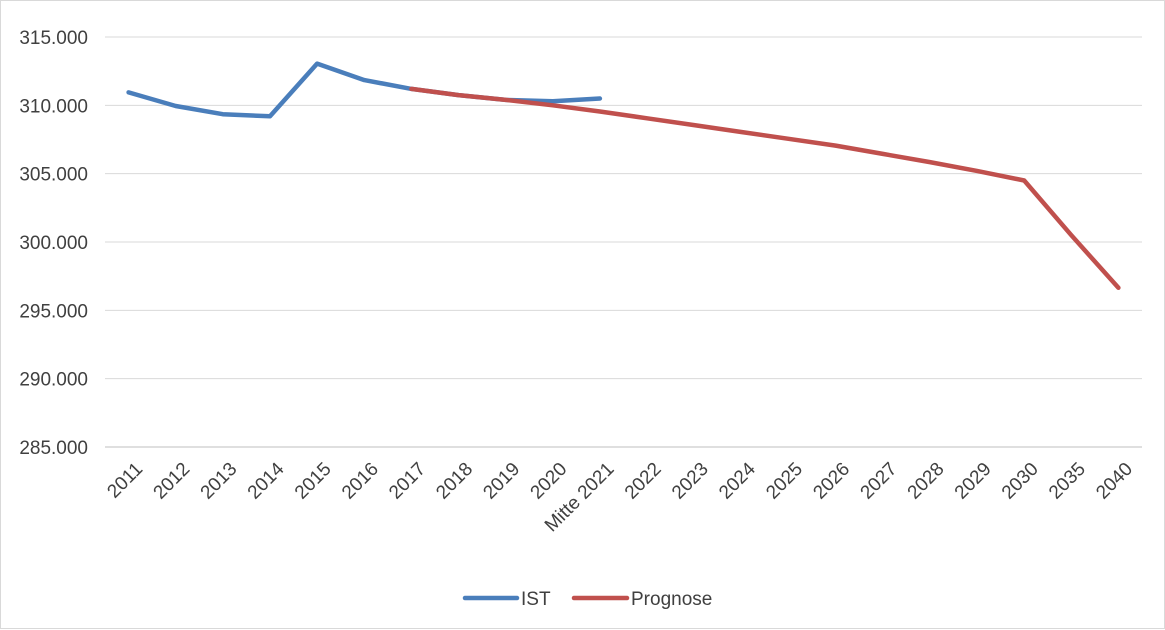 The width and height of the screenshot is (1165, 630). I want to click on y-tick-label: 285.000, so click(53, 448).